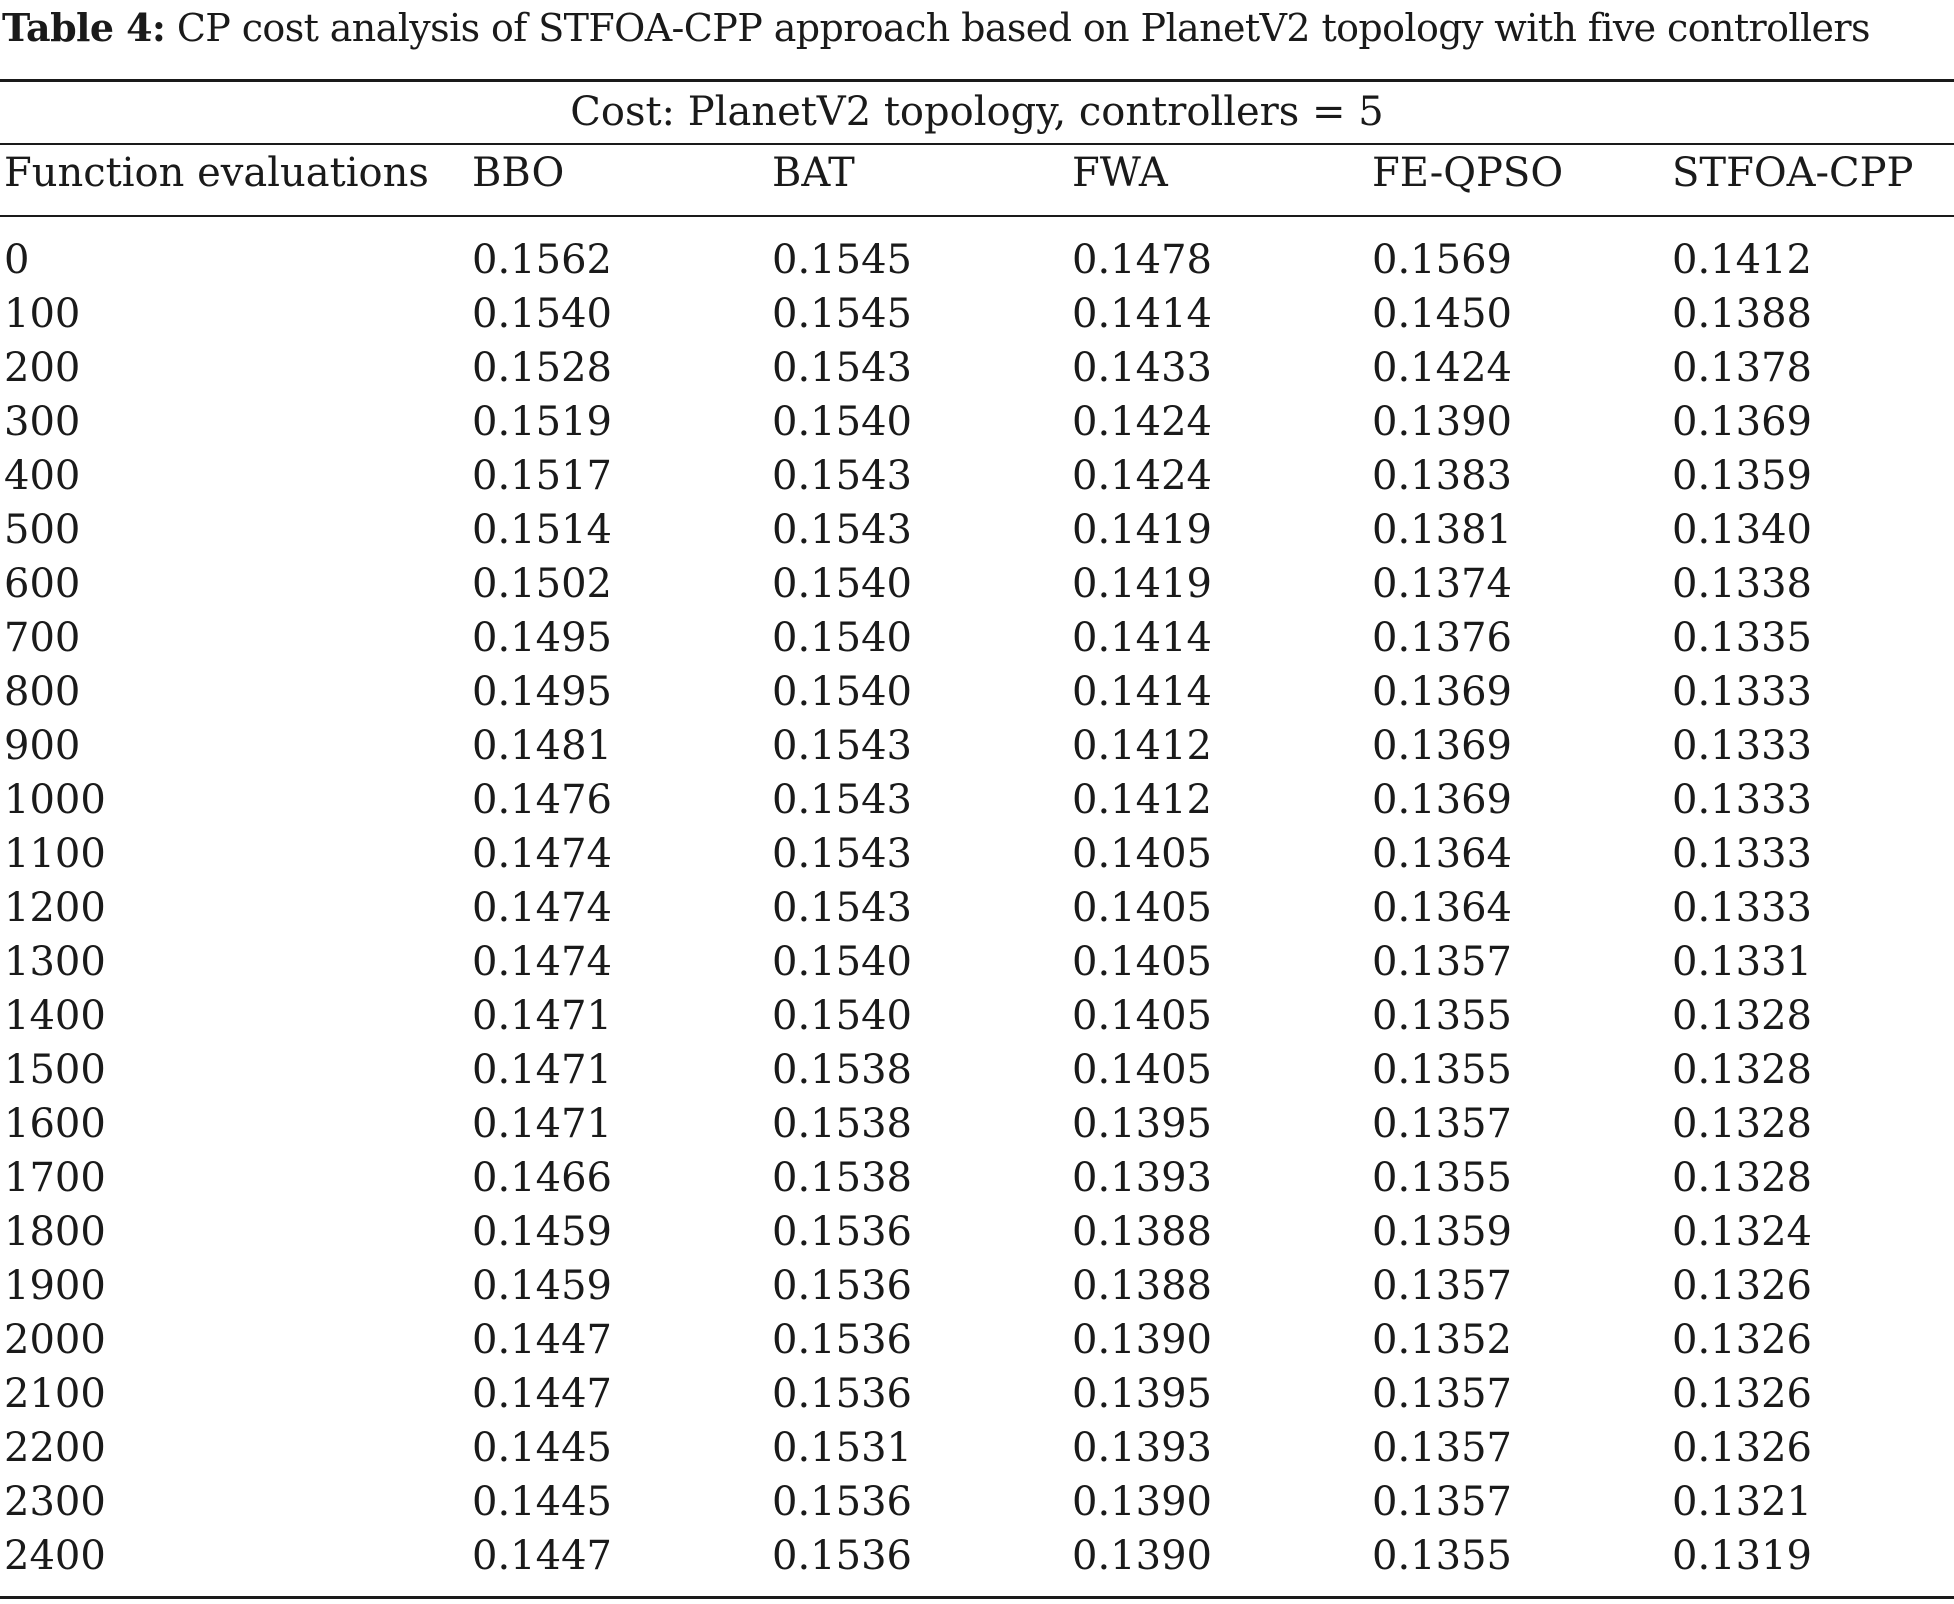  I want to click on cost-value-cell: 0.1502, so click(542, 584).